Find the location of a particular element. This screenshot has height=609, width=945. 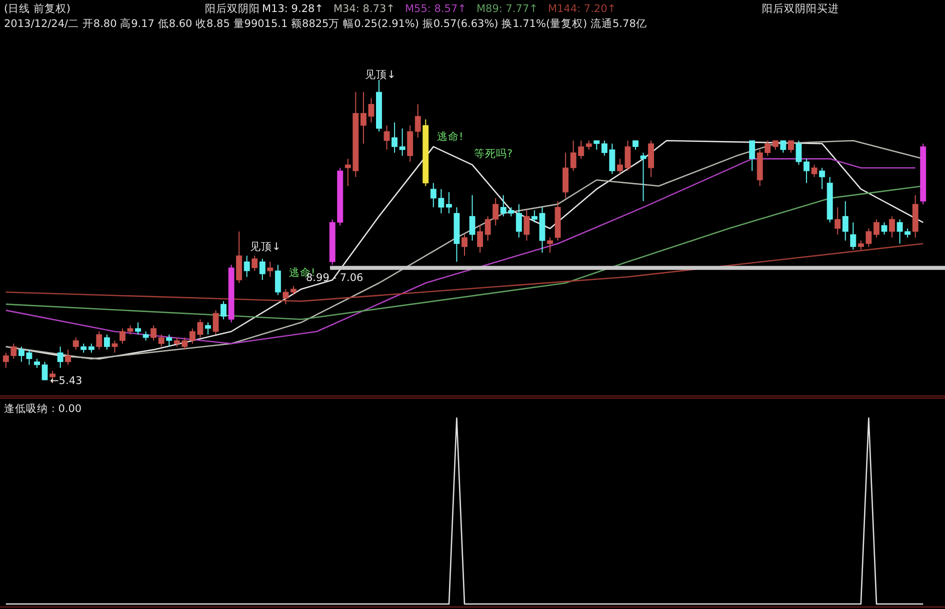

text: M13: 9.28↑ is located at coordinates (293, 9).